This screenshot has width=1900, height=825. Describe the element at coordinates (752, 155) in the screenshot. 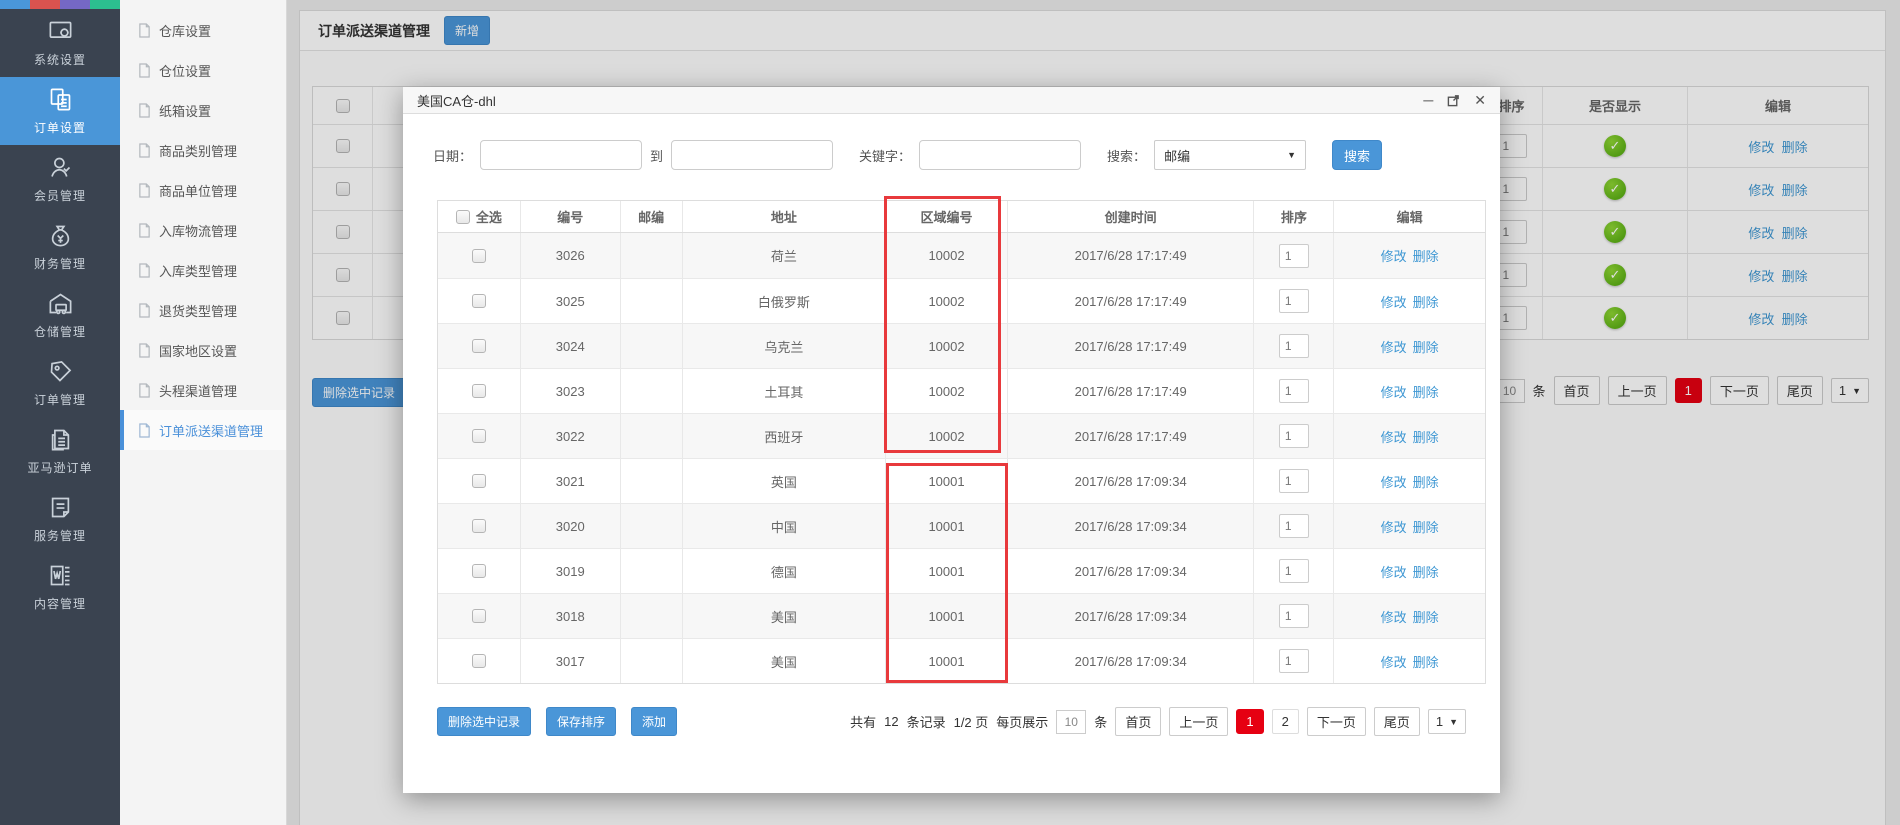

I see `date-to-input` at that location.